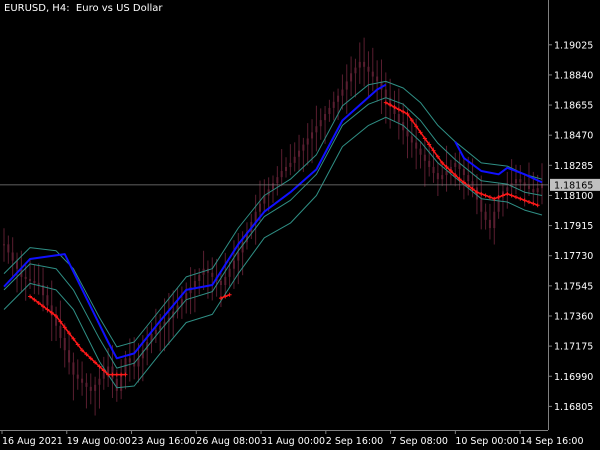 The image size is (600, 450). I want to click on price-tick-label: 1.17545, so click(573, 286).